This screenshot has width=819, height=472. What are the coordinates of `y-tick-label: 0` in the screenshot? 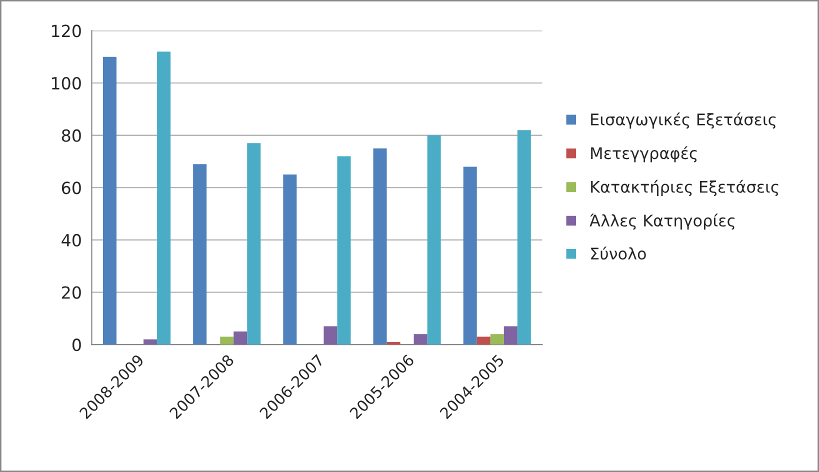 It's located at (76, 345).